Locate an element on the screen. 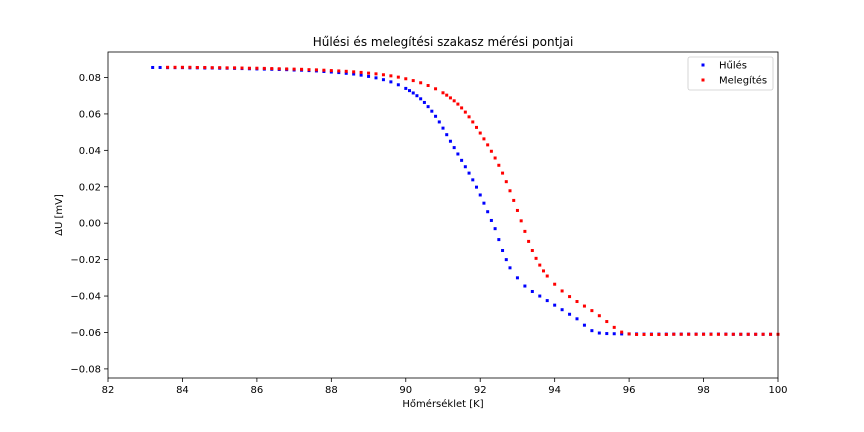 The image size is (864, 432). y-axis: 0.08 0.06 0.04 0.02 0.00 −0.02 −0.04 −0.06 −0.08 is located at coordinates (89, 224).